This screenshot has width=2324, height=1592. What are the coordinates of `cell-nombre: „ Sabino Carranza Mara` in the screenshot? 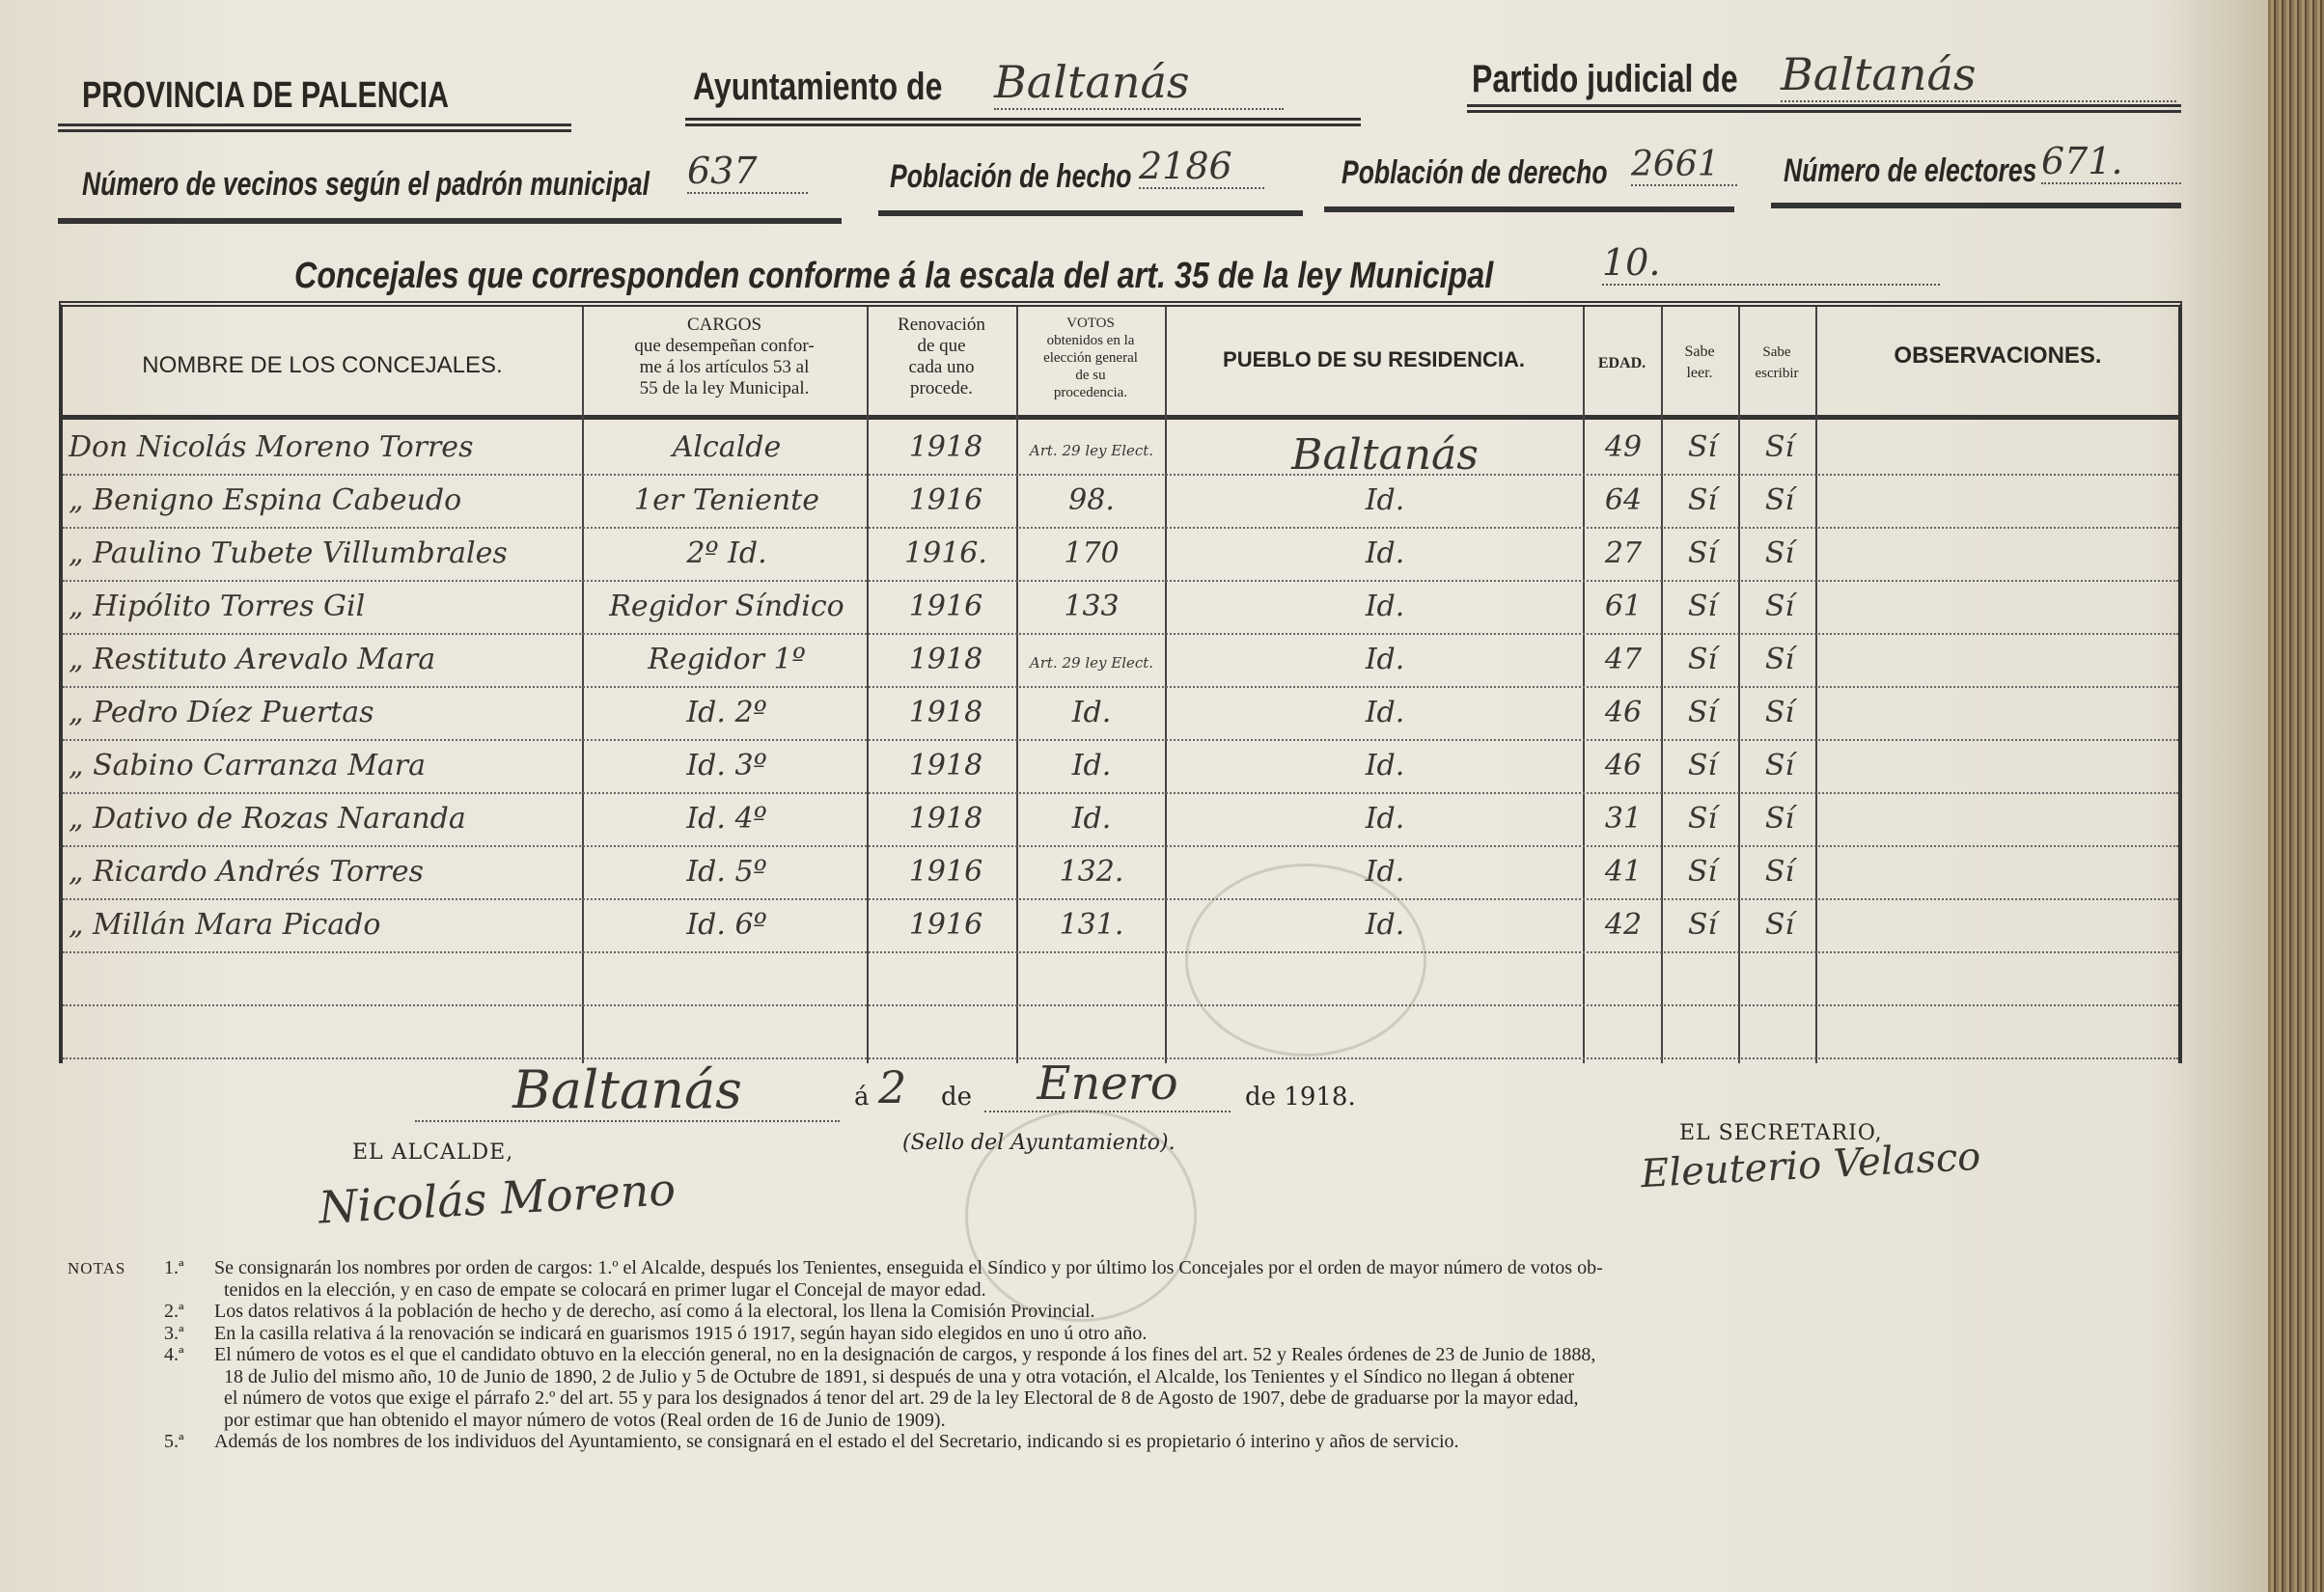 It's located at (248, 765).